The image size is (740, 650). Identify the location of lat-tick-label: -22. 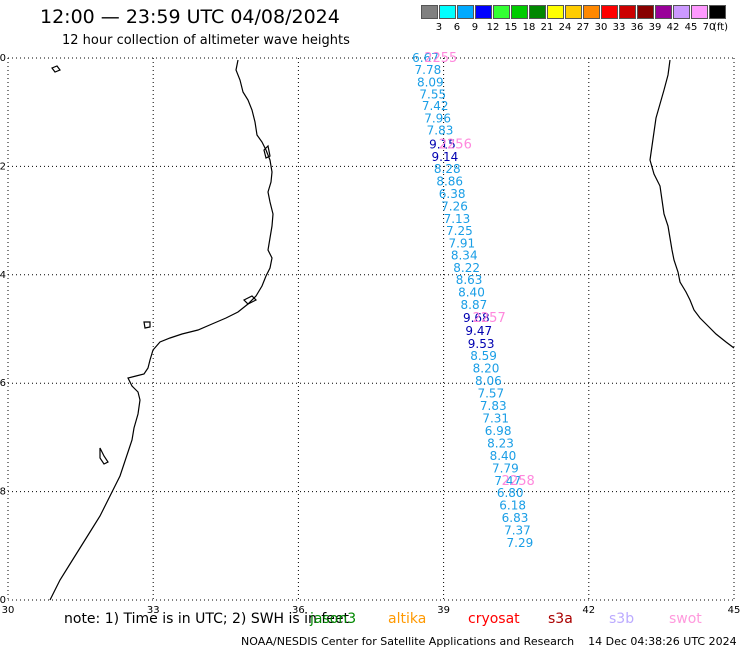
(3, 166).